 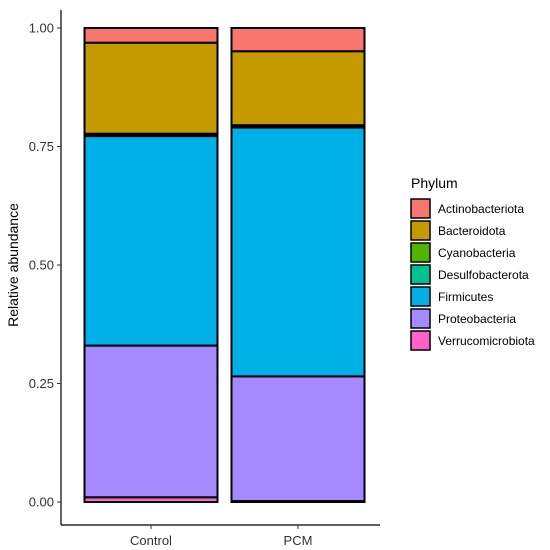 I want to click on legend-label-actinobacteriota: Actinobacteriota, so click(x=481, y=209).